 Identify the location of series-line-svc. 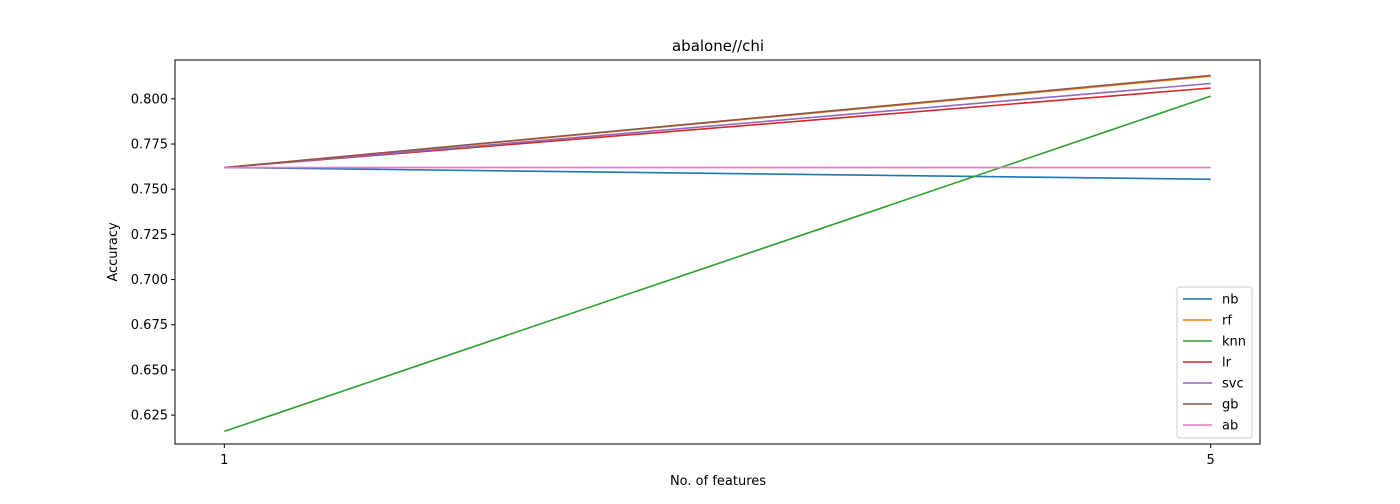
(717, 125).